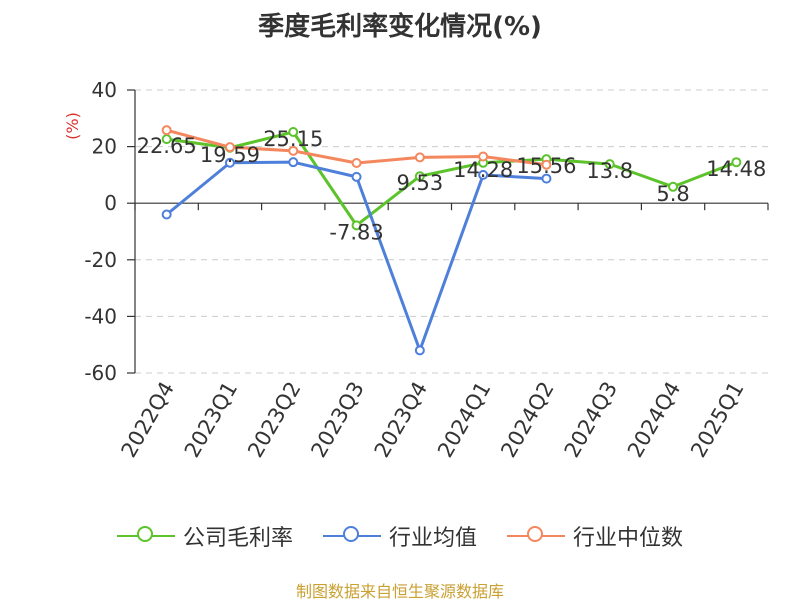 This screenshot has height=602, width=800. Describe the element at coordinates (100, 373) in the screenshot. I see `y-tick-label: -60` at that location.